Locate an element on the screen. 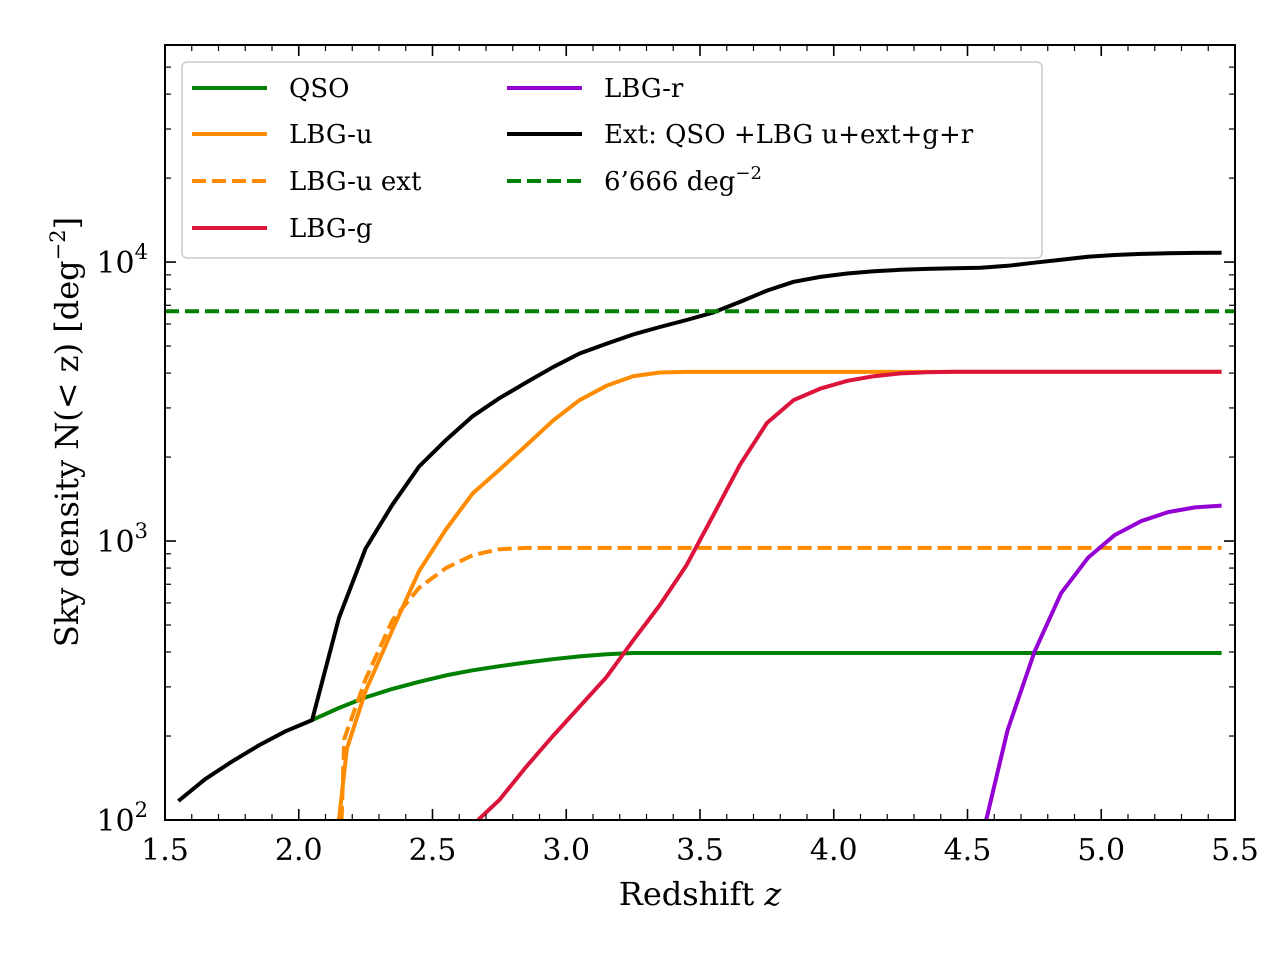 This screenshot has height=960, width=1280. x-tick-label: 3.0 is located at coordinates (566, 850).